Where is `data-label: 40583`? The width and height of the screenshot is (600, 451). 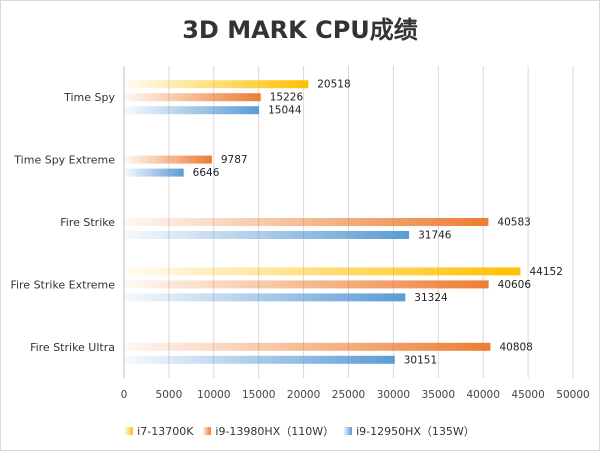
data-label: 40583 is located at coordinates (513, 223).